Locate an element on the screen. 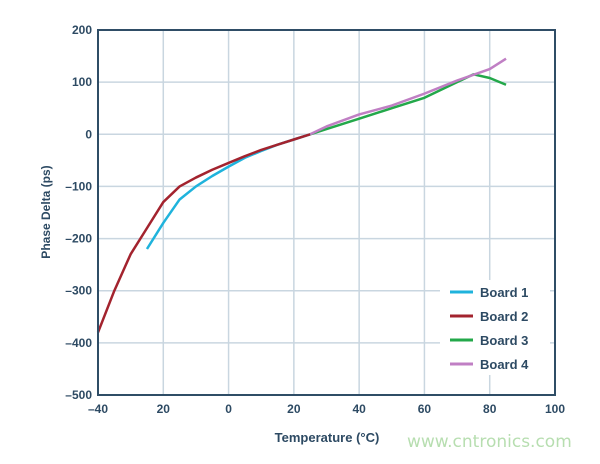 This screenshot has width=600, height=464. x-tick-label: 100 is located at coordinates (555, 409).